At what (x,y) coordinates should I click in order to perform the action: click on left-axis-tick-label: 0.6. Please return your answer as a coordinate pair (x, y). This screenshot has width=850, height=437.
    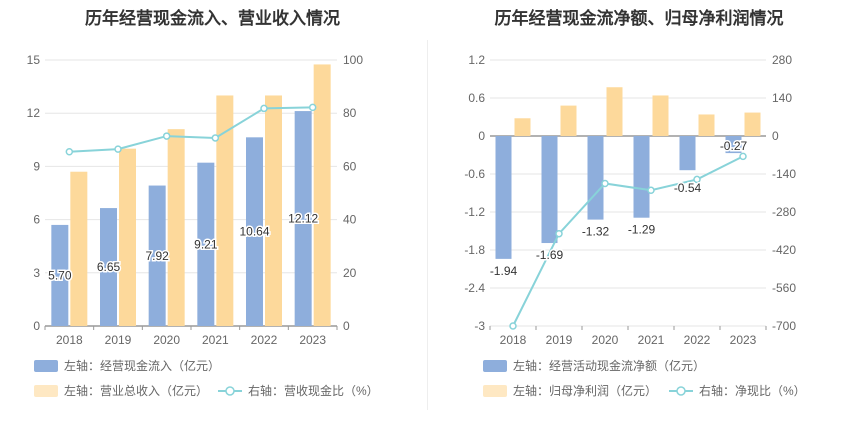
    Looking at the image, I should click on (476, 98).